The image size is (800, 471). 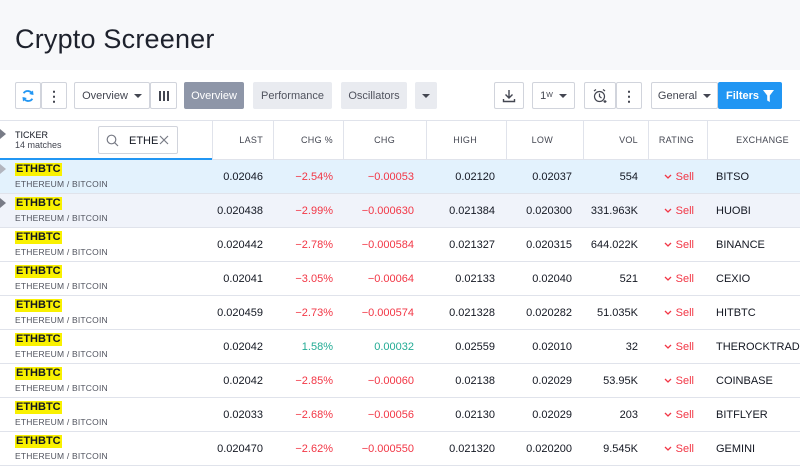 I want to click on cell-low: 0.02010, so click(x=552, y=346).